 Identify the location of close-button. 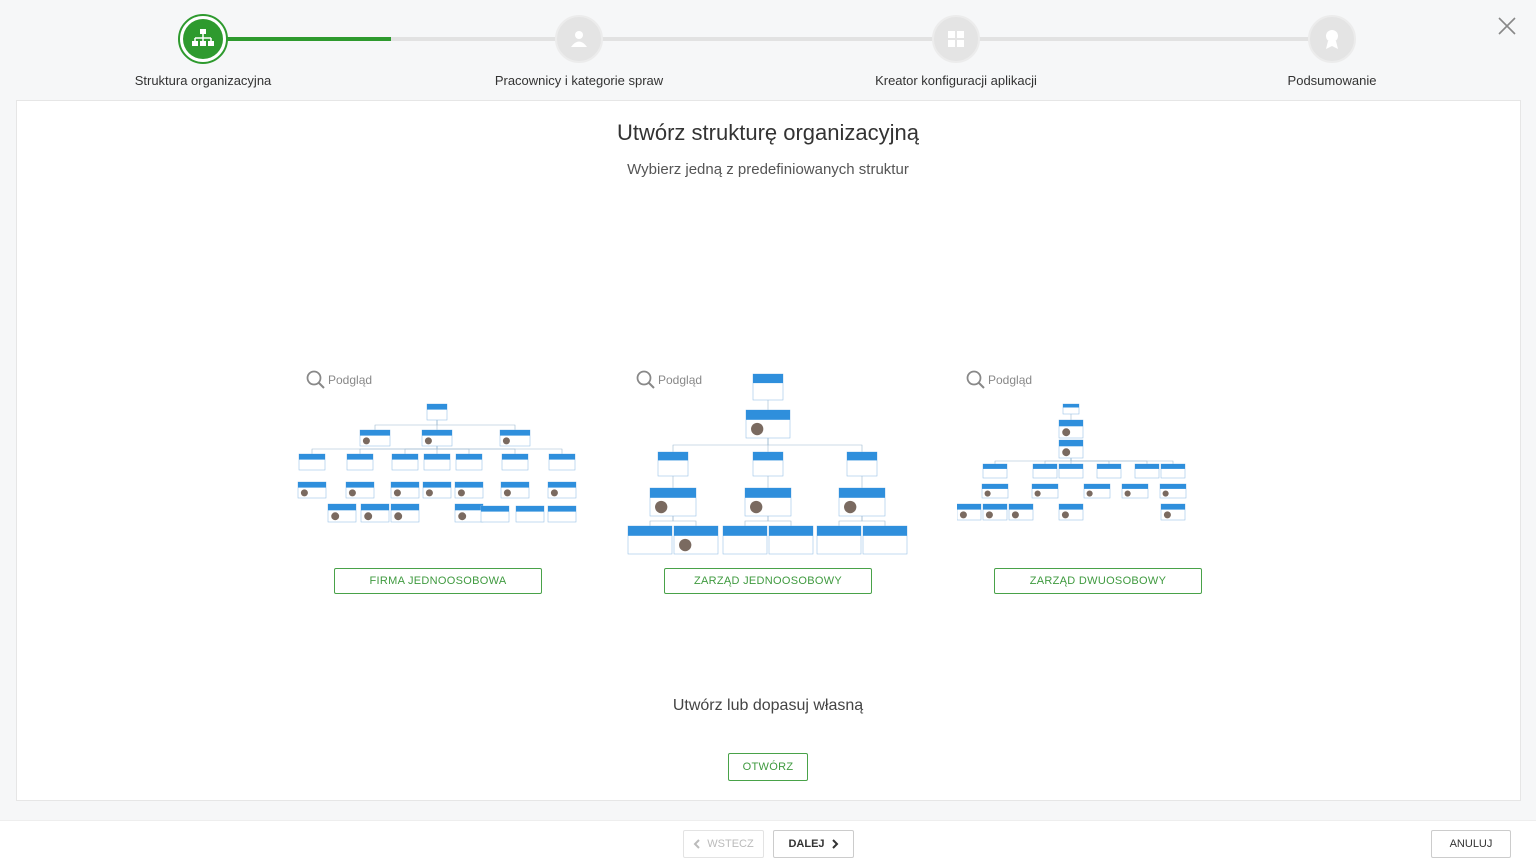
(1507, 26).